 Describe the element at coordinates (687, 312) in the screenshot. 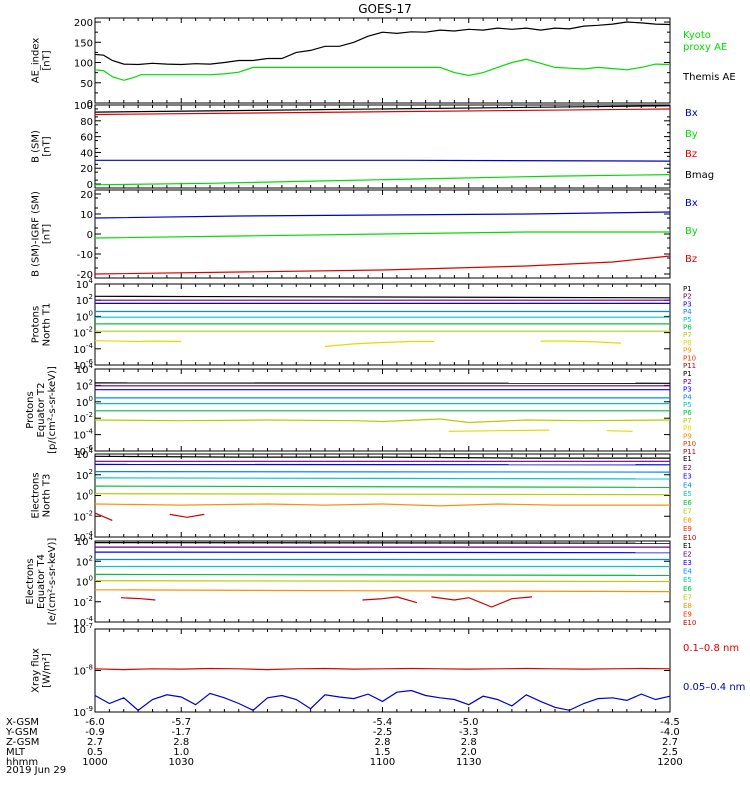

I see `legend-entry: P4` at that location.